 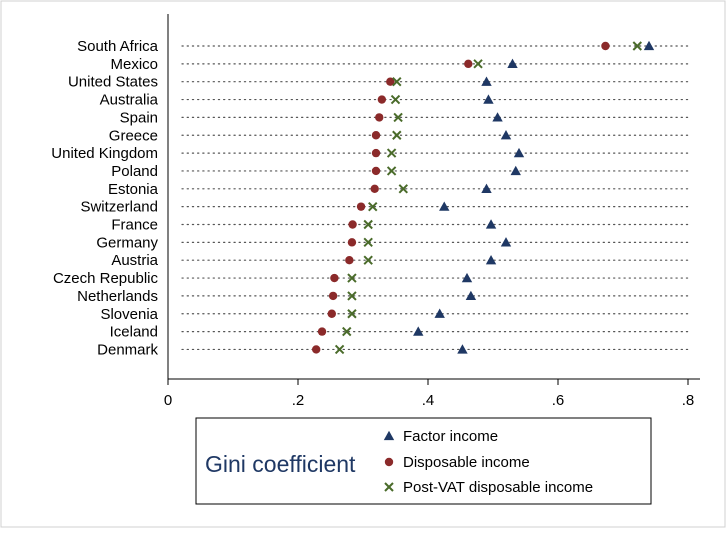 What do you see at coordinates (389, 462) in the screenshot?
I see `legend-marker-disposable-income` at bounding box center [389, 462].